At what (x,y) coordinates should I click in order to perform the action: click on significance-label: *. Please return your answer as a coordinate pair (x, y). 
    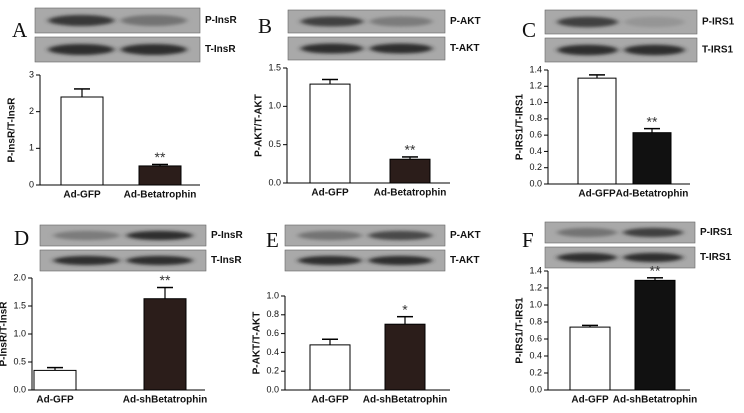
    Looking at the image, I should click on (405, 309).